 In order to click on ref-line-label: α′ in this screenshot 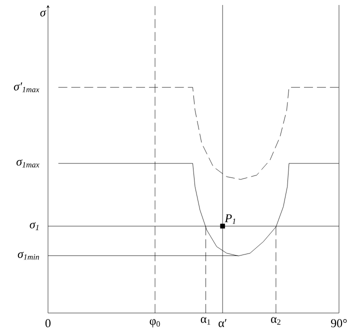, I will do `click(222, 323)`.